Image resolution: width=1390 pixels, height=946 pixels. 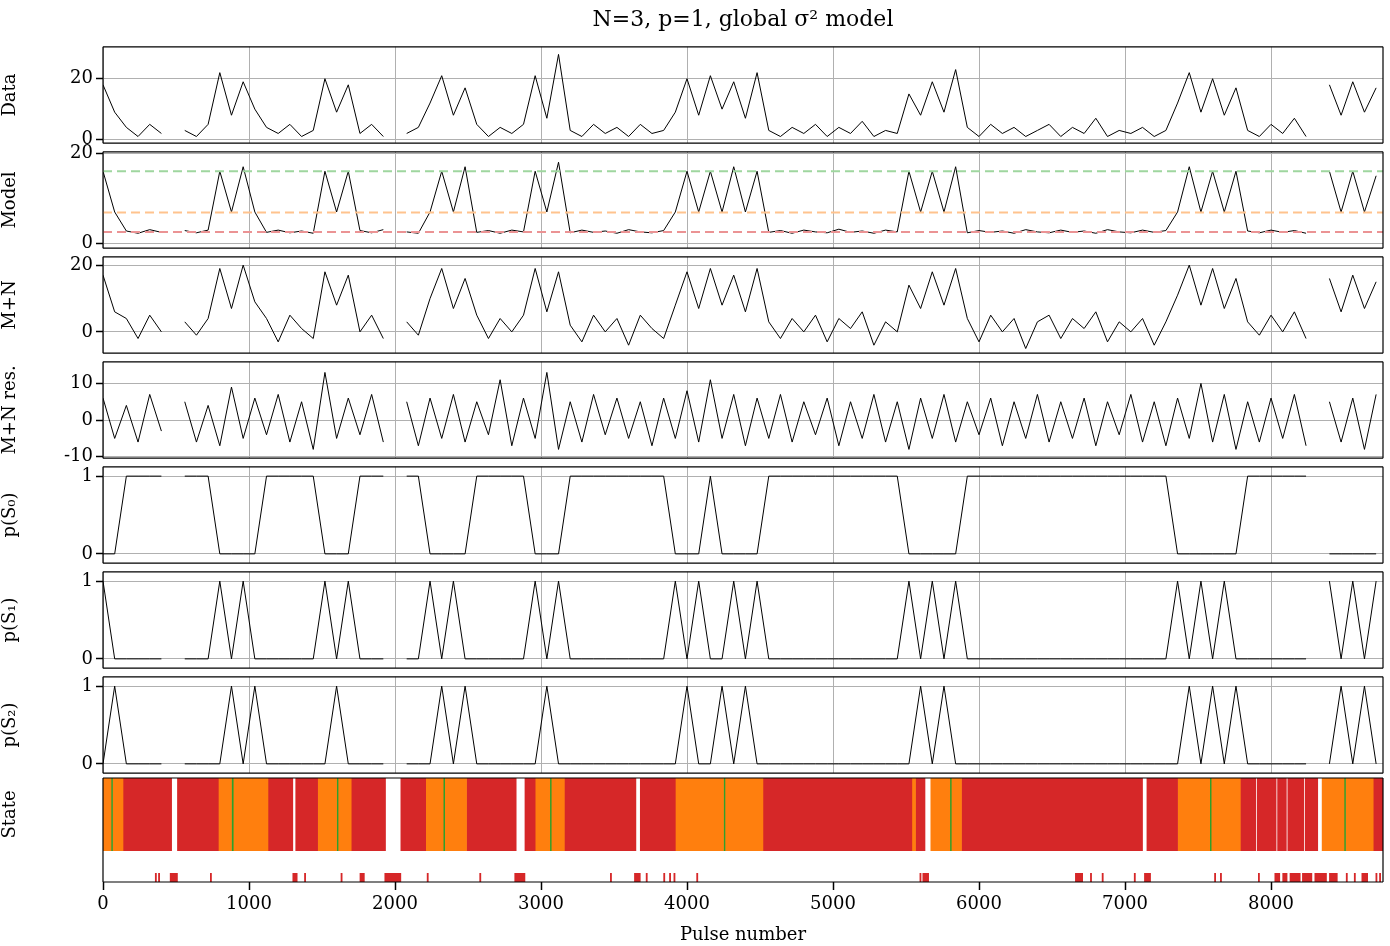 What do you see at coordinates (743, 18) in the screenshot?
I see `chart-title: N=3, p=1, global σ² model` at bounding box center [743, 18].